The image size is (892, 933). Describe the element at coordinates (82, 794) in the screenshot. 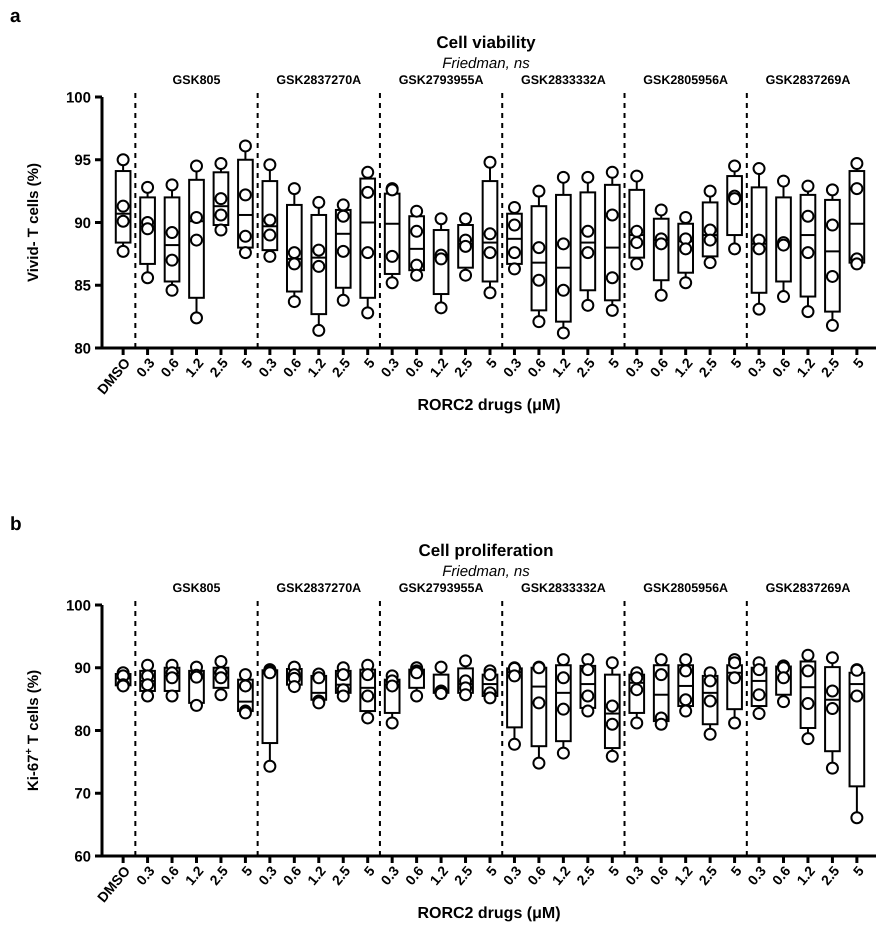

I see `y-tick-label: 70` at that location.